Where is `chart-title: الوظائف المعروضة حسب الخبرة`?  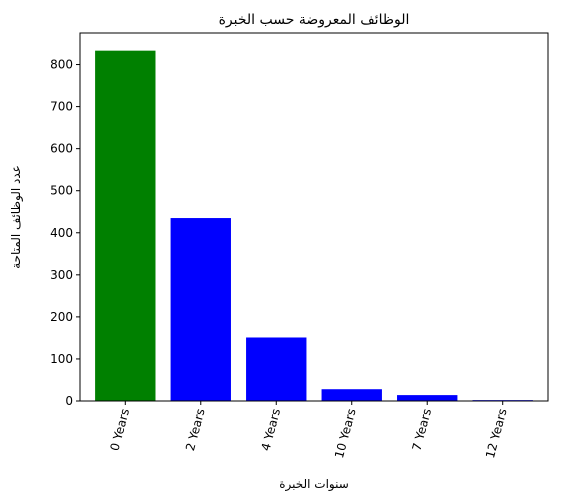 chart-title: الوظائف المعروضة حسب الخبرة is located at coordinates (314, 20).